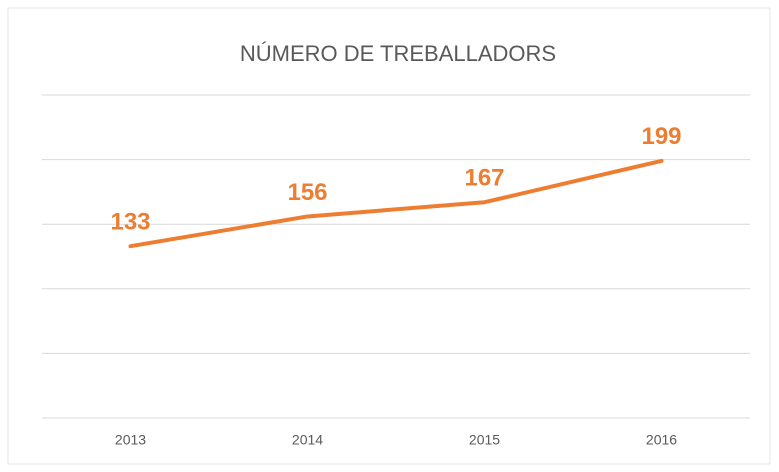 Image resolution: width=779 pixels, height=472 pixels. I want to click on data-label: 133, so click(130, 222).